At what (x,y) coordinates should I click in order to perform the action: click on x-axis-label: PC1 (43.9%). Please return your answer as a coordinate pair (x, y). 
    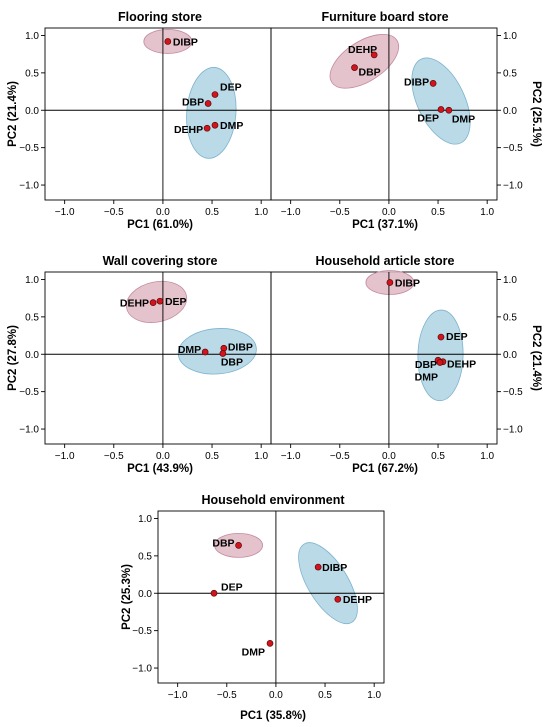
    Looking at the image, I should click on (160, 469).